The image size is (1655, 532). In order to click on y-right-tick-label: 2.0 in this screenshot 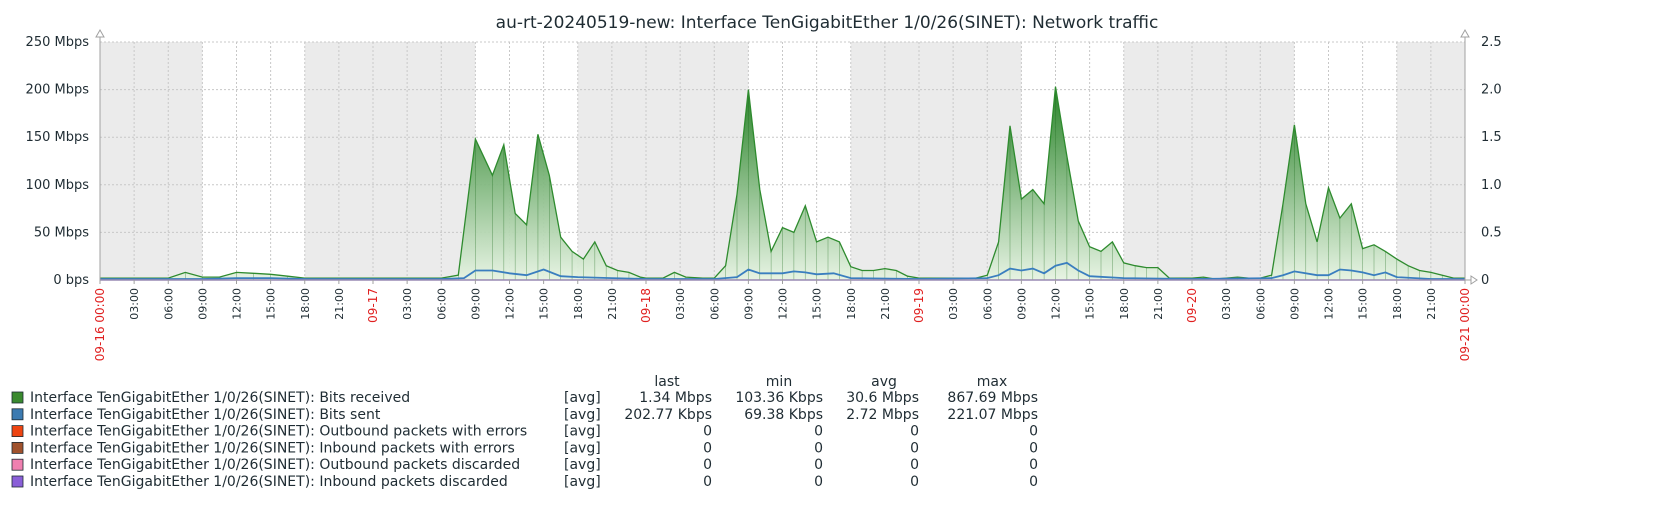, I will do `click(1491, 90)`.